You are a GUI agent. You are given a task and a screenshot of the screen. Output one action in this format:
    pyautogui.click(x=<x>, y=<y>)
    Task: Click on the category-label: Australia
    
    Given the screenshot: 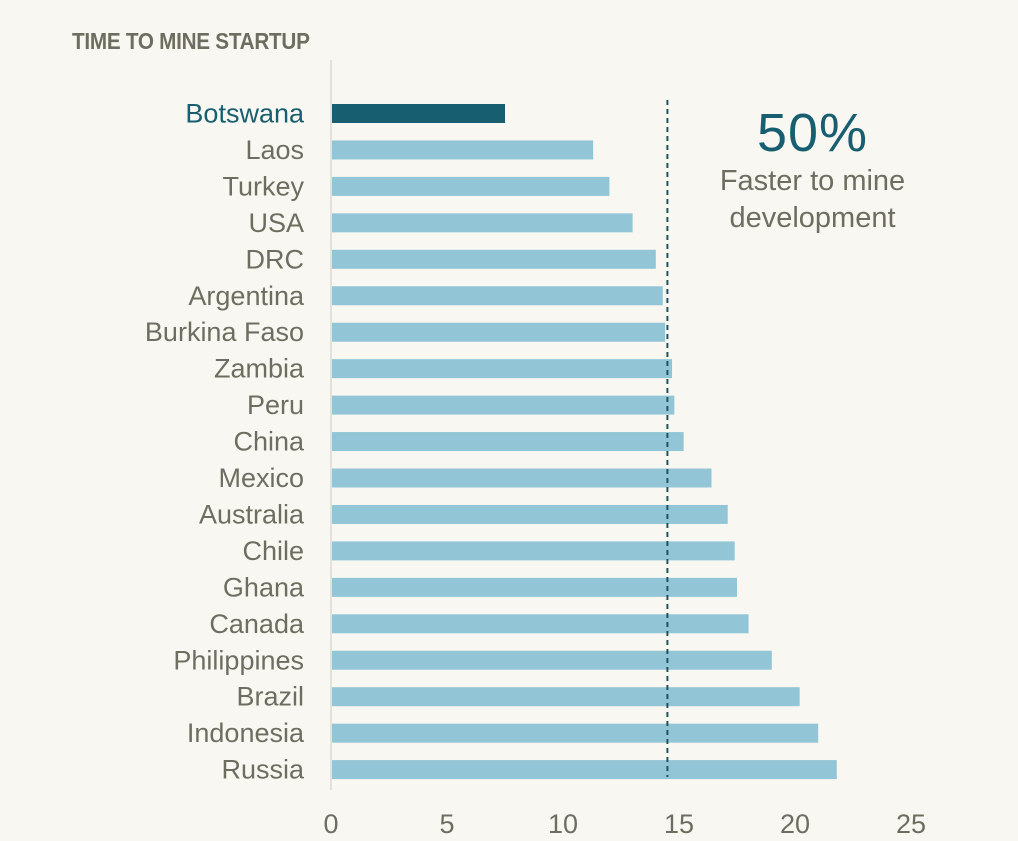 What is the action you would take?
    pyautogui.click(x=252, y=514)
    